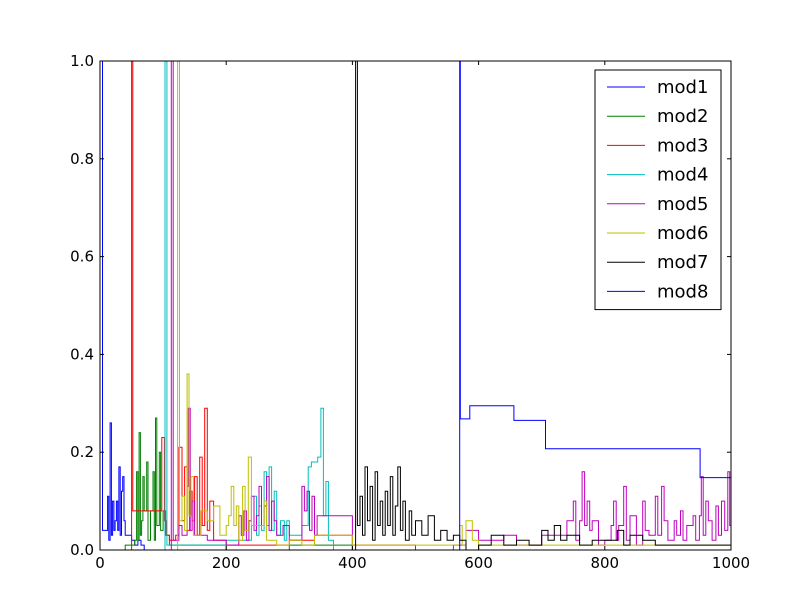 The image size is (812, 616). What do you see at coordinates (82, 354) in the screenshot?
I see `y-tick-label: 0.4` at bounding box center [82, 354].